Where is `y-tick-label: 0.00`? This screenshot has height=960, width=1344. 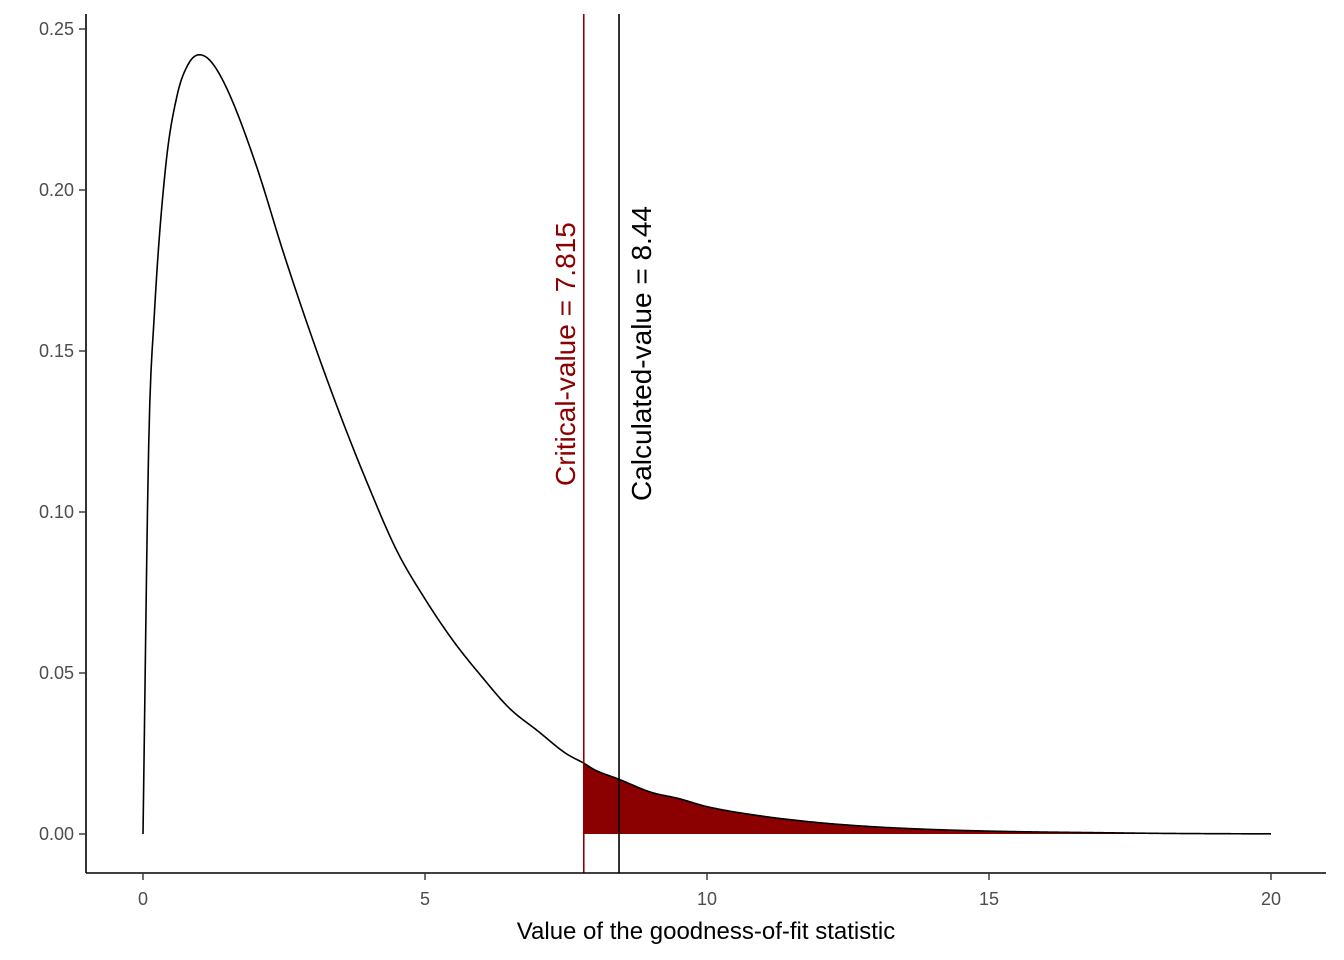
y-tick-label: 0.00 is located at coordinates (56, 834).